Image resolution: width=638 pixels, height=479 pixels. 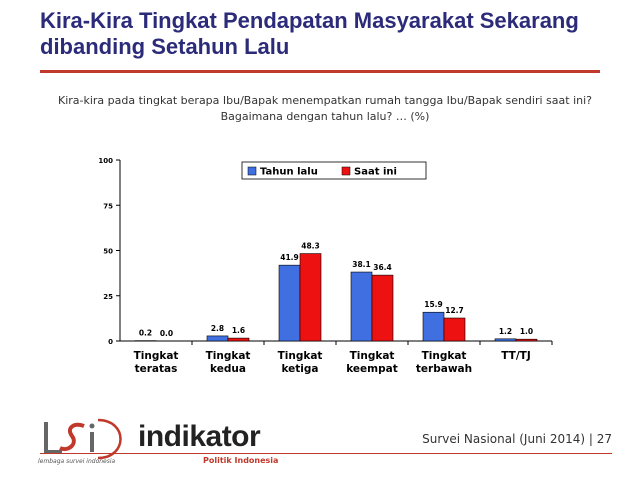 I want to click on footer-source: Survei Nasional (Juni 2014) | 27, so click(x=517, y=439).